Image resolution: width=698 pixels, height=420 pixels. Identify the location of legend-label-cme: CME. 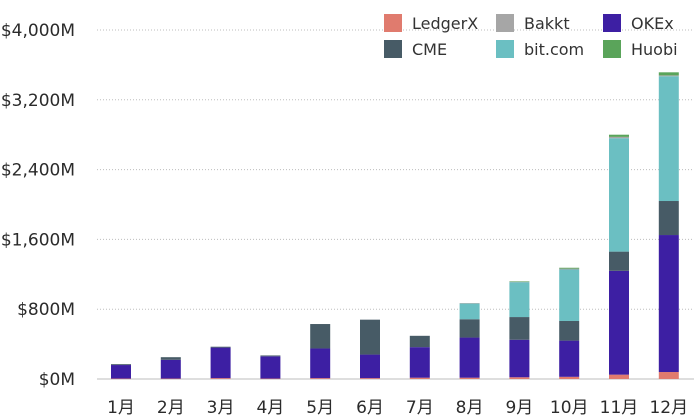
(429, 49).